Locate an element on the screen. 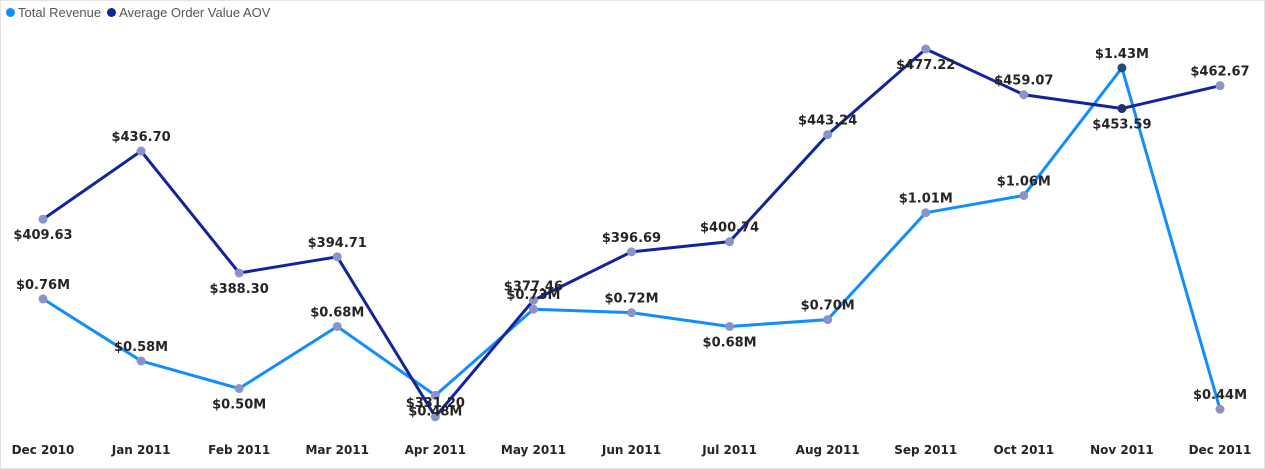 The width and height of the screenshot is (1265, 469). data-label-aov: $453.59 is located at coordinates (1121, 125).